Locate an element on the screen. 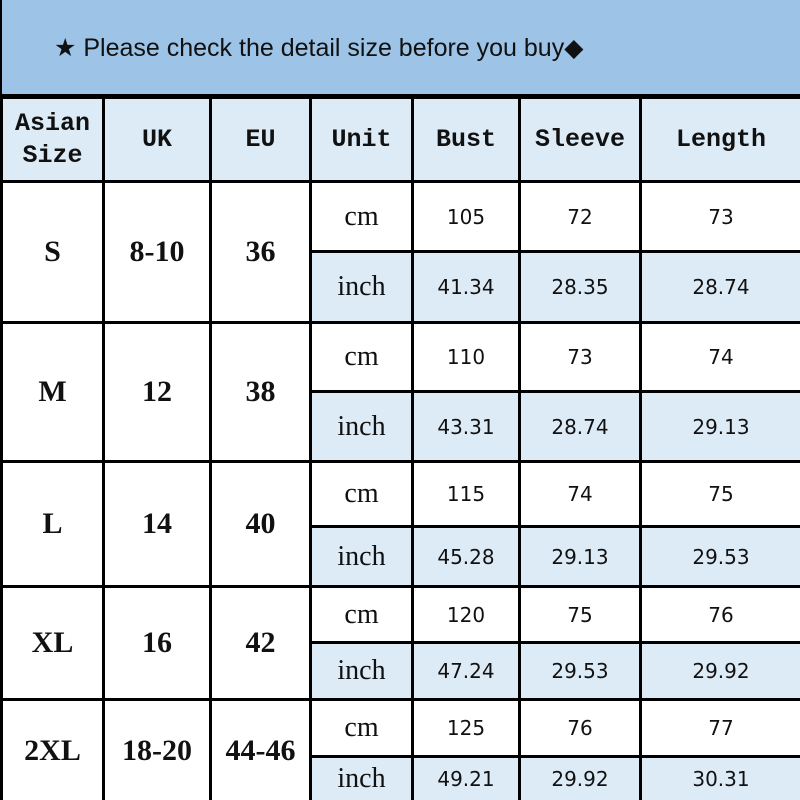  length-cell: 77 is located at coordinates (719, 728).